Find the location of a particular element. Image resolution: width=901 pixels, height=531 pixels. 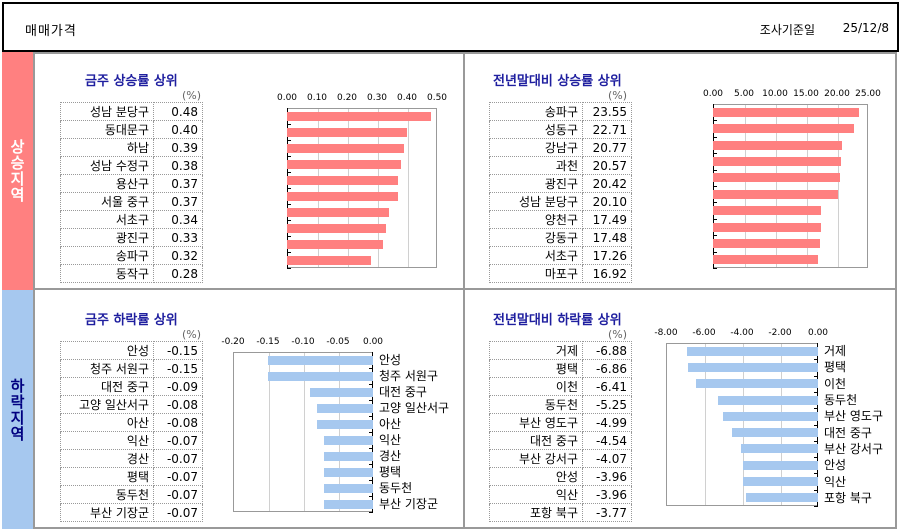

region-name: 대전 중구 is located at coordinates (107, 386).